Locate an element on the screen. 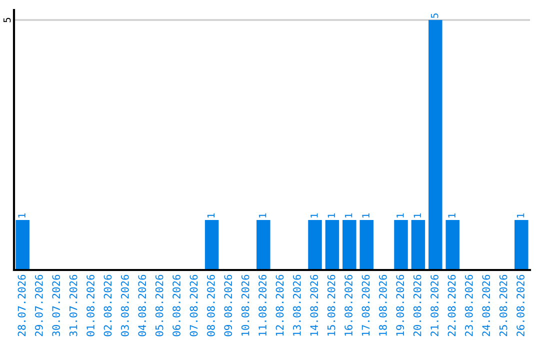 The image size is (540, 340). x-tick-label: 16.08.2026 is located at coordinates (348, 305).